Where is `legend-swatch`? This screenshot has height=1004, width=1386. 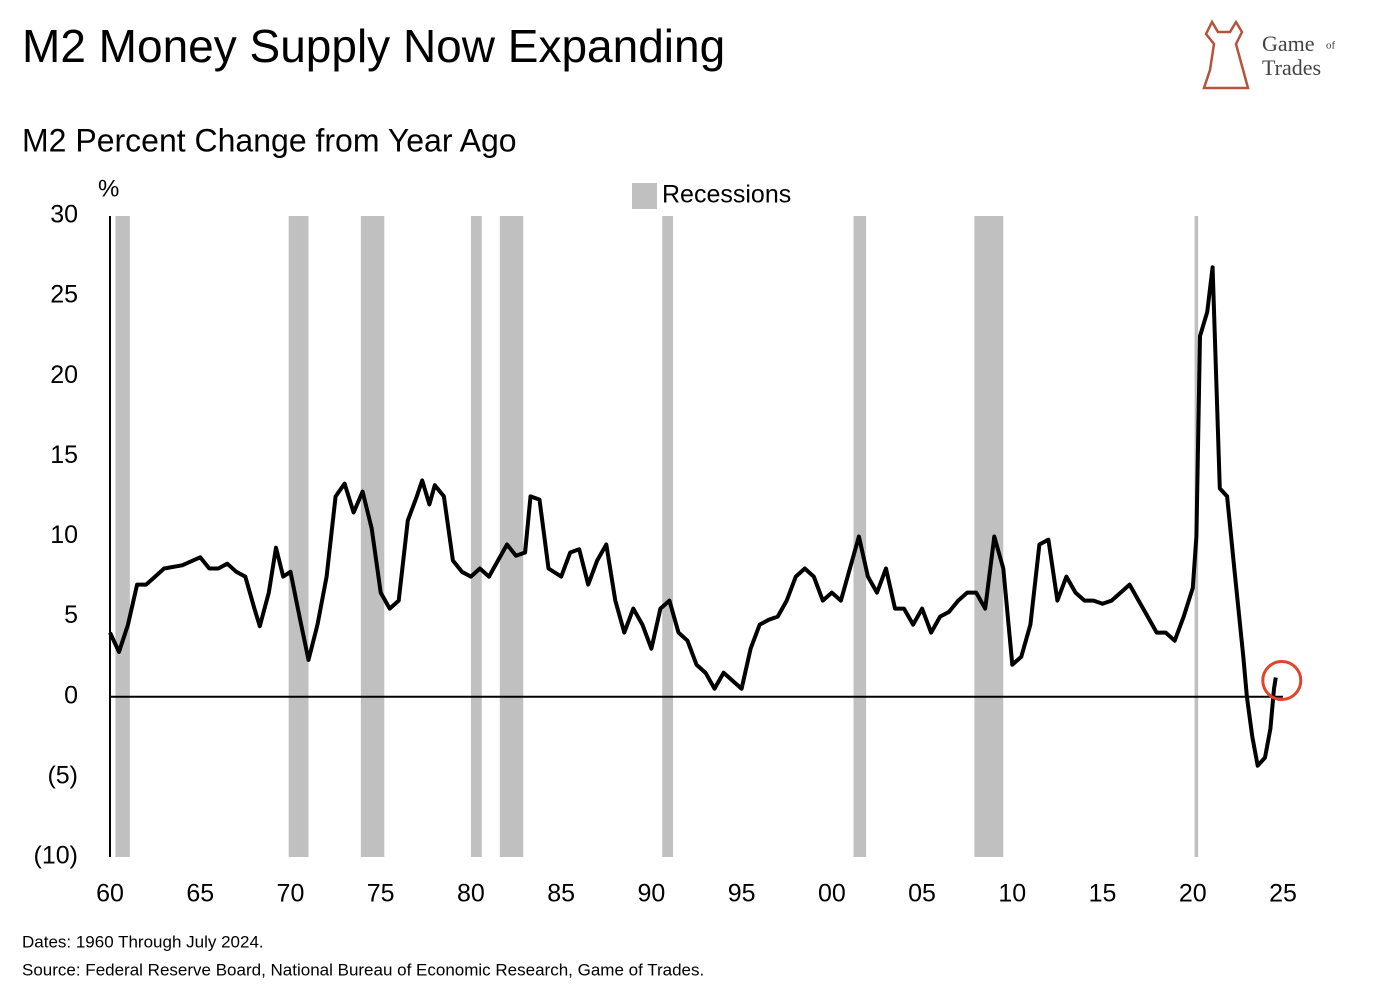
legend-swatch is located at coordinates (644, 196).